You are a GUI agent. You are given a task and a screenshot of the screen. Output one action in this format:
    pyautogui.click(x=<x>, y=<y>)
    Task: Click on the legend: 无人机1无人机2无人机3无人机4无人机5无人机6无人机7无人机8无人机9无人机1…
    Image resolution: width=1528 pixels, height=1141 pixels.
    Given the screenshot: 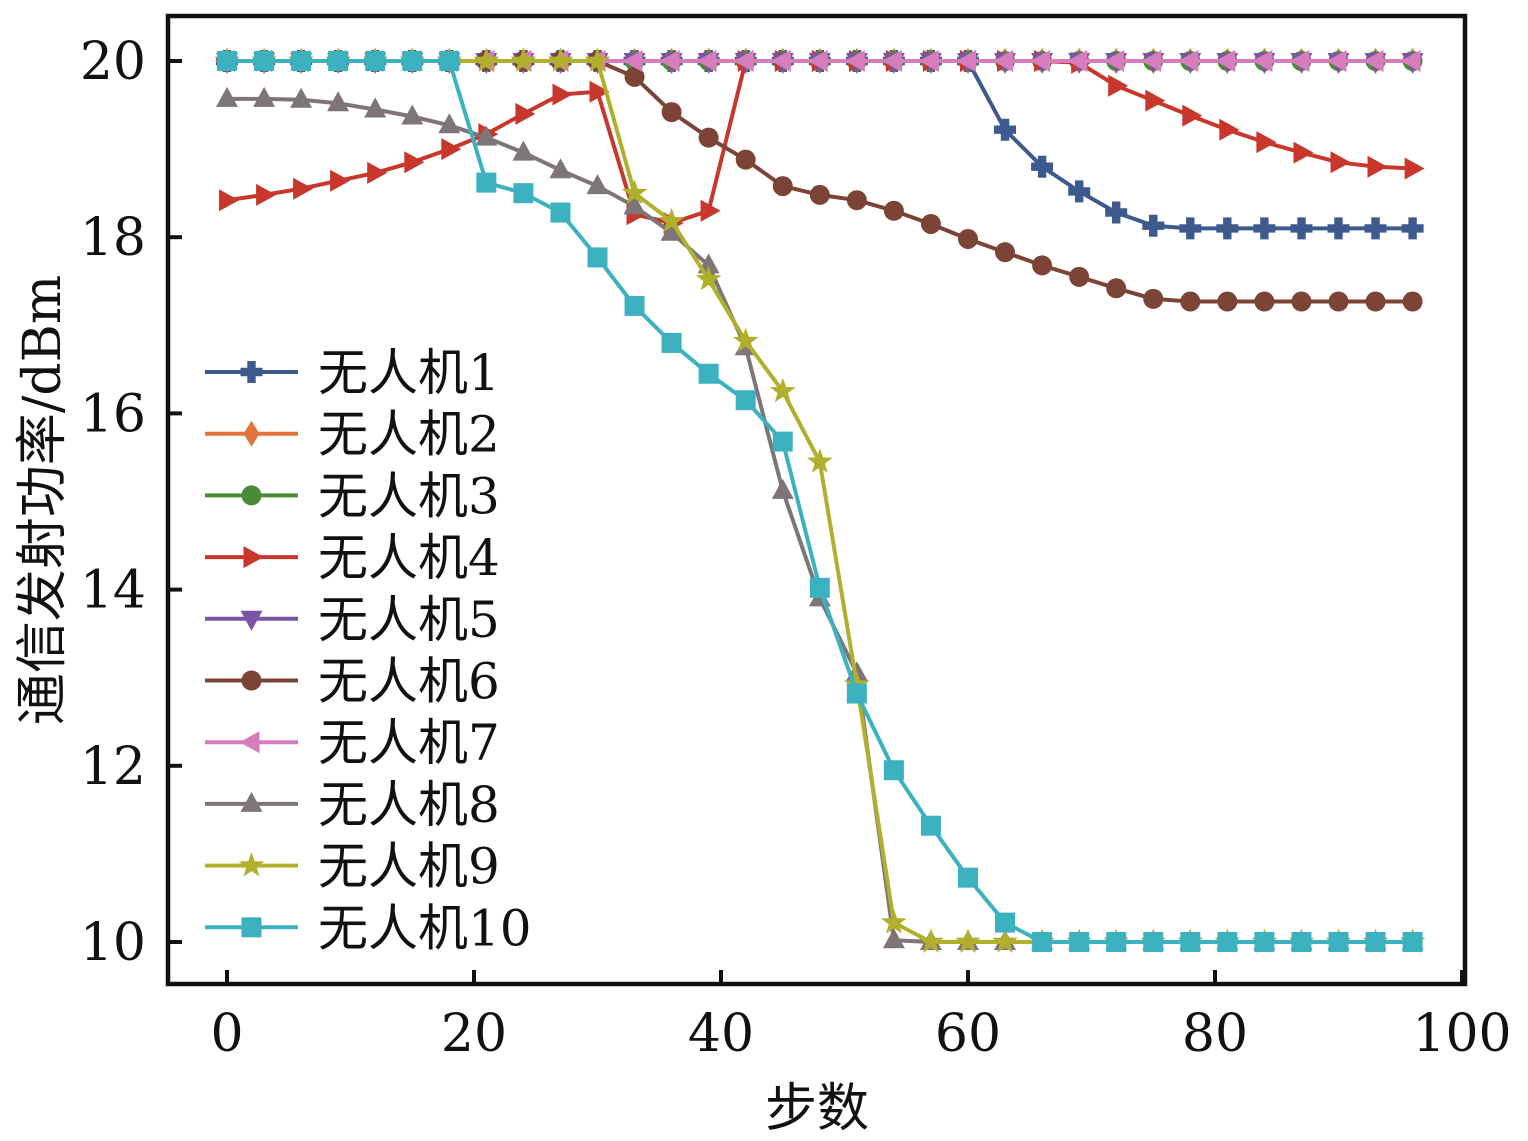 What is the action you would take?
    pyautogui.click(x=368, y=650)
    